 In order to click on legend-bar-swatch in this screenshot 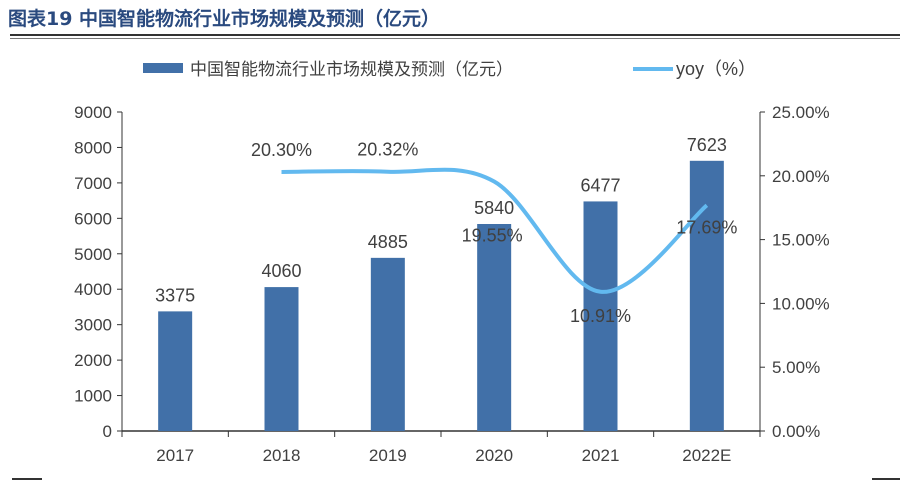, I will do `click(163, 68)`.